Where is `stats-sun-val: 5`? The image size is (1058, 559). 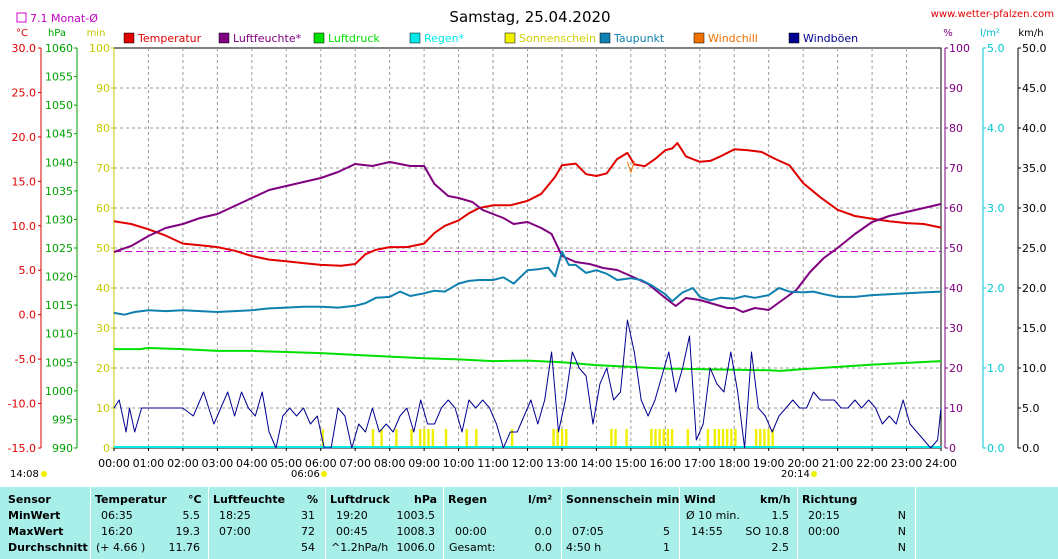
stats-sun-val: 5 is located at coordinates (666, 531).